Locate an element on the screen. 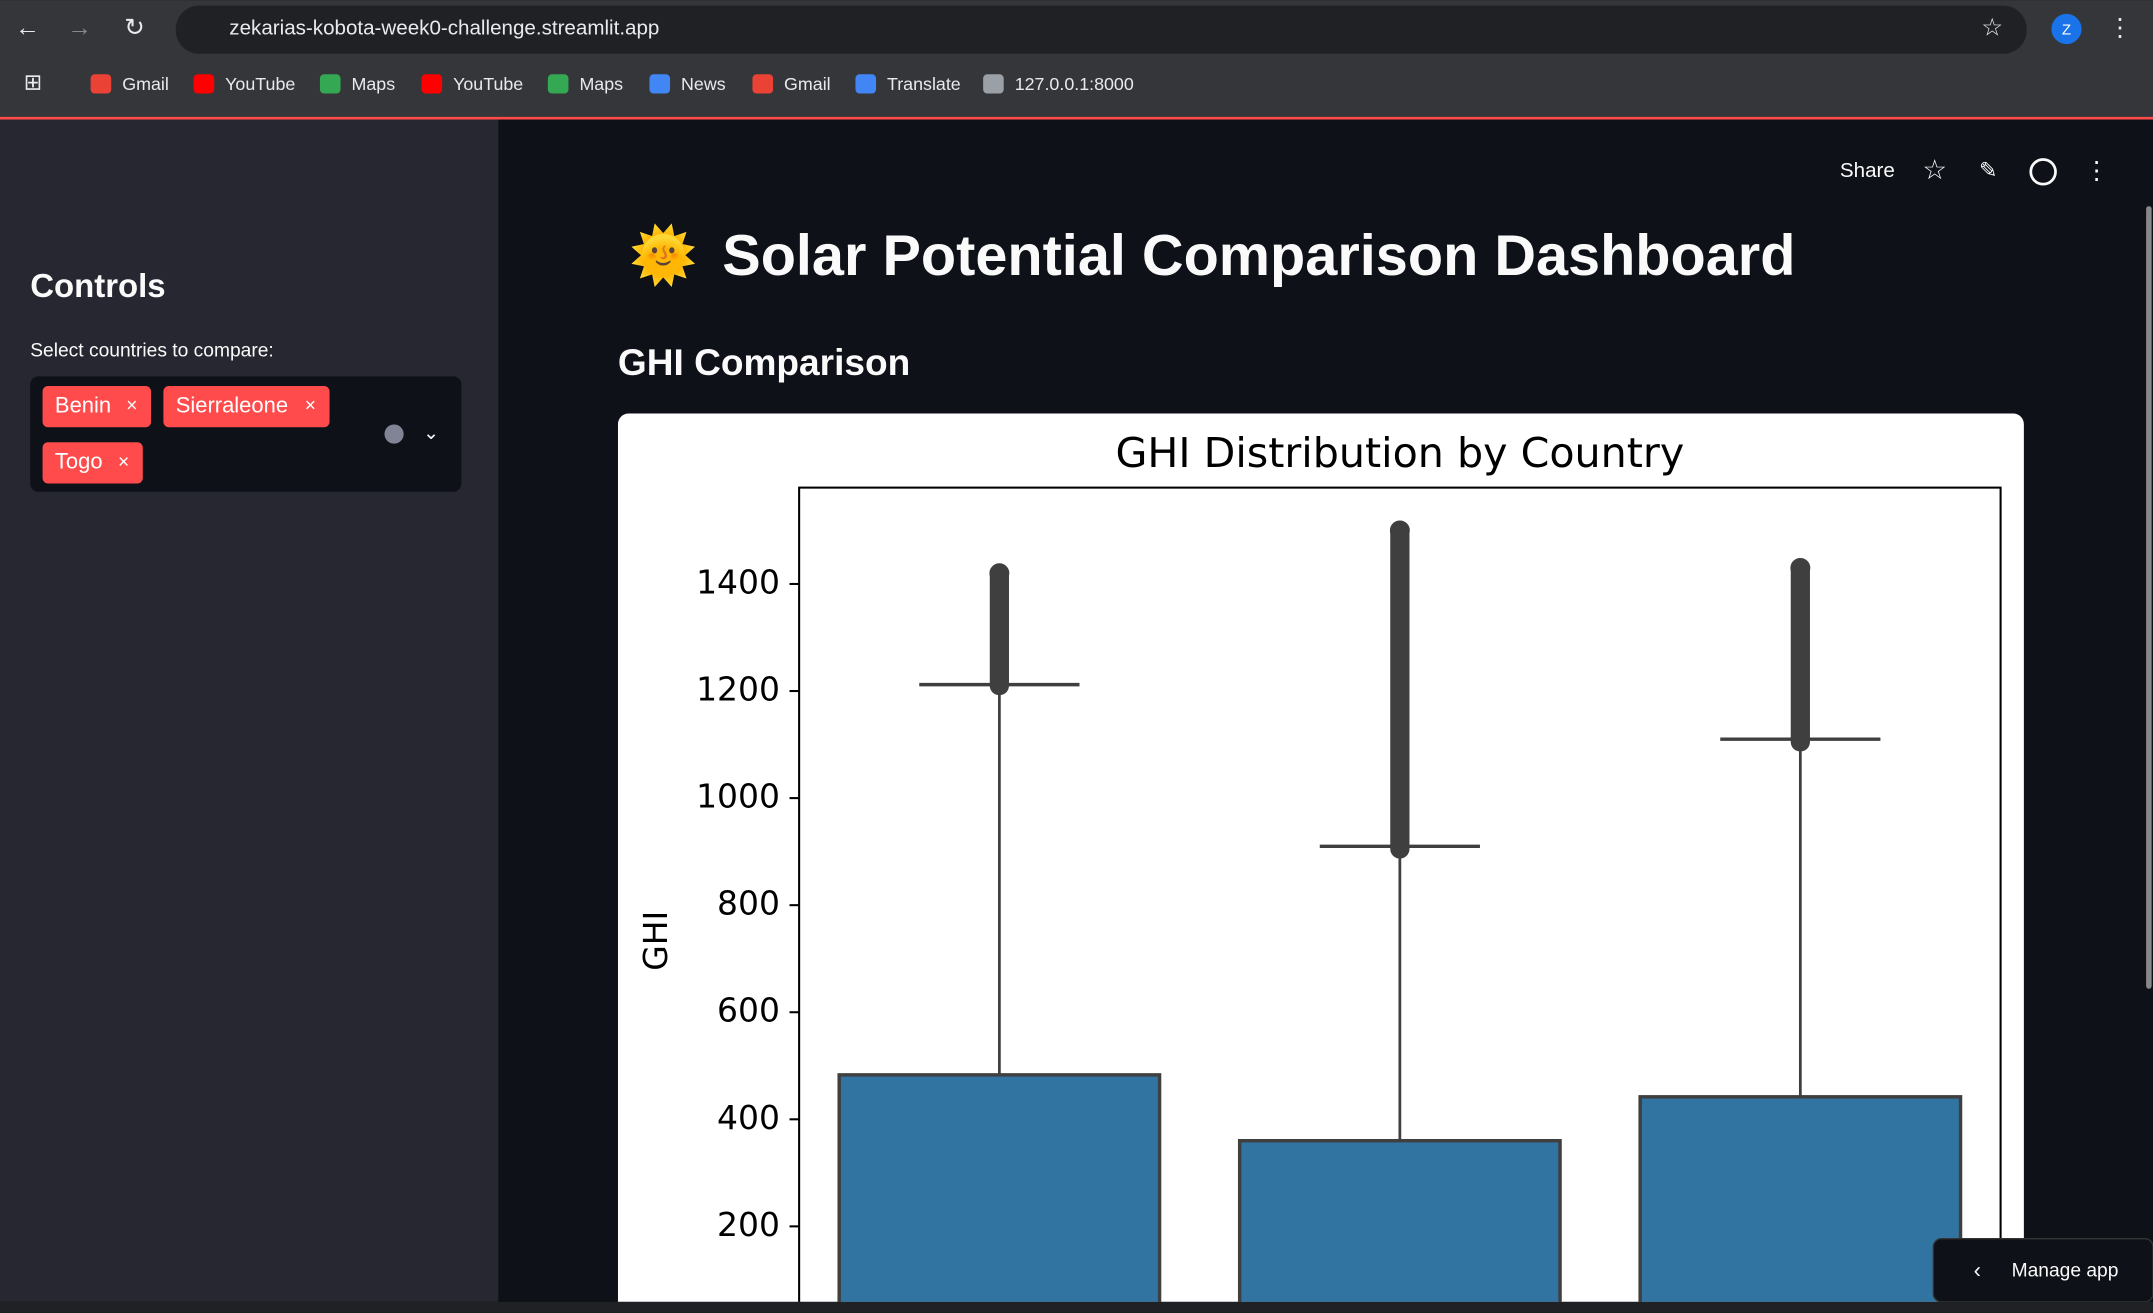 The height and width of the screenshot is (1313, 2153). app-menu: ⋮ is located at coordinates (2096, 170).